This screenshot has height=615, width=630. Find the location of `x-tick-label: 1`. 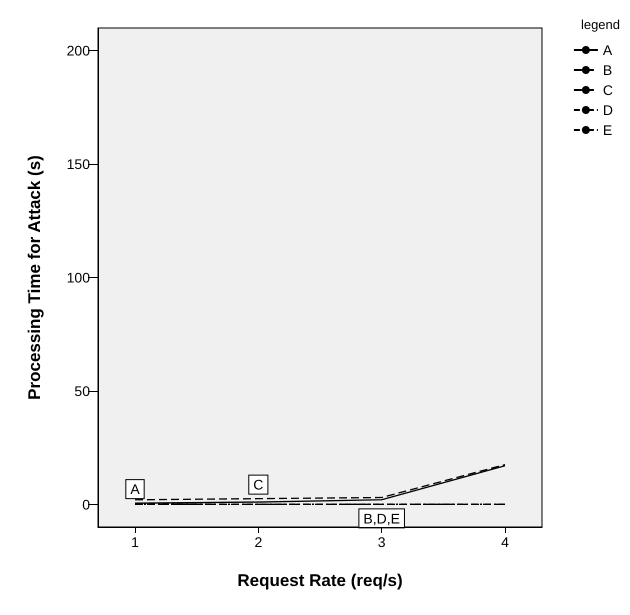

x-tick-label: 1 is located at coordinates (135, 542).